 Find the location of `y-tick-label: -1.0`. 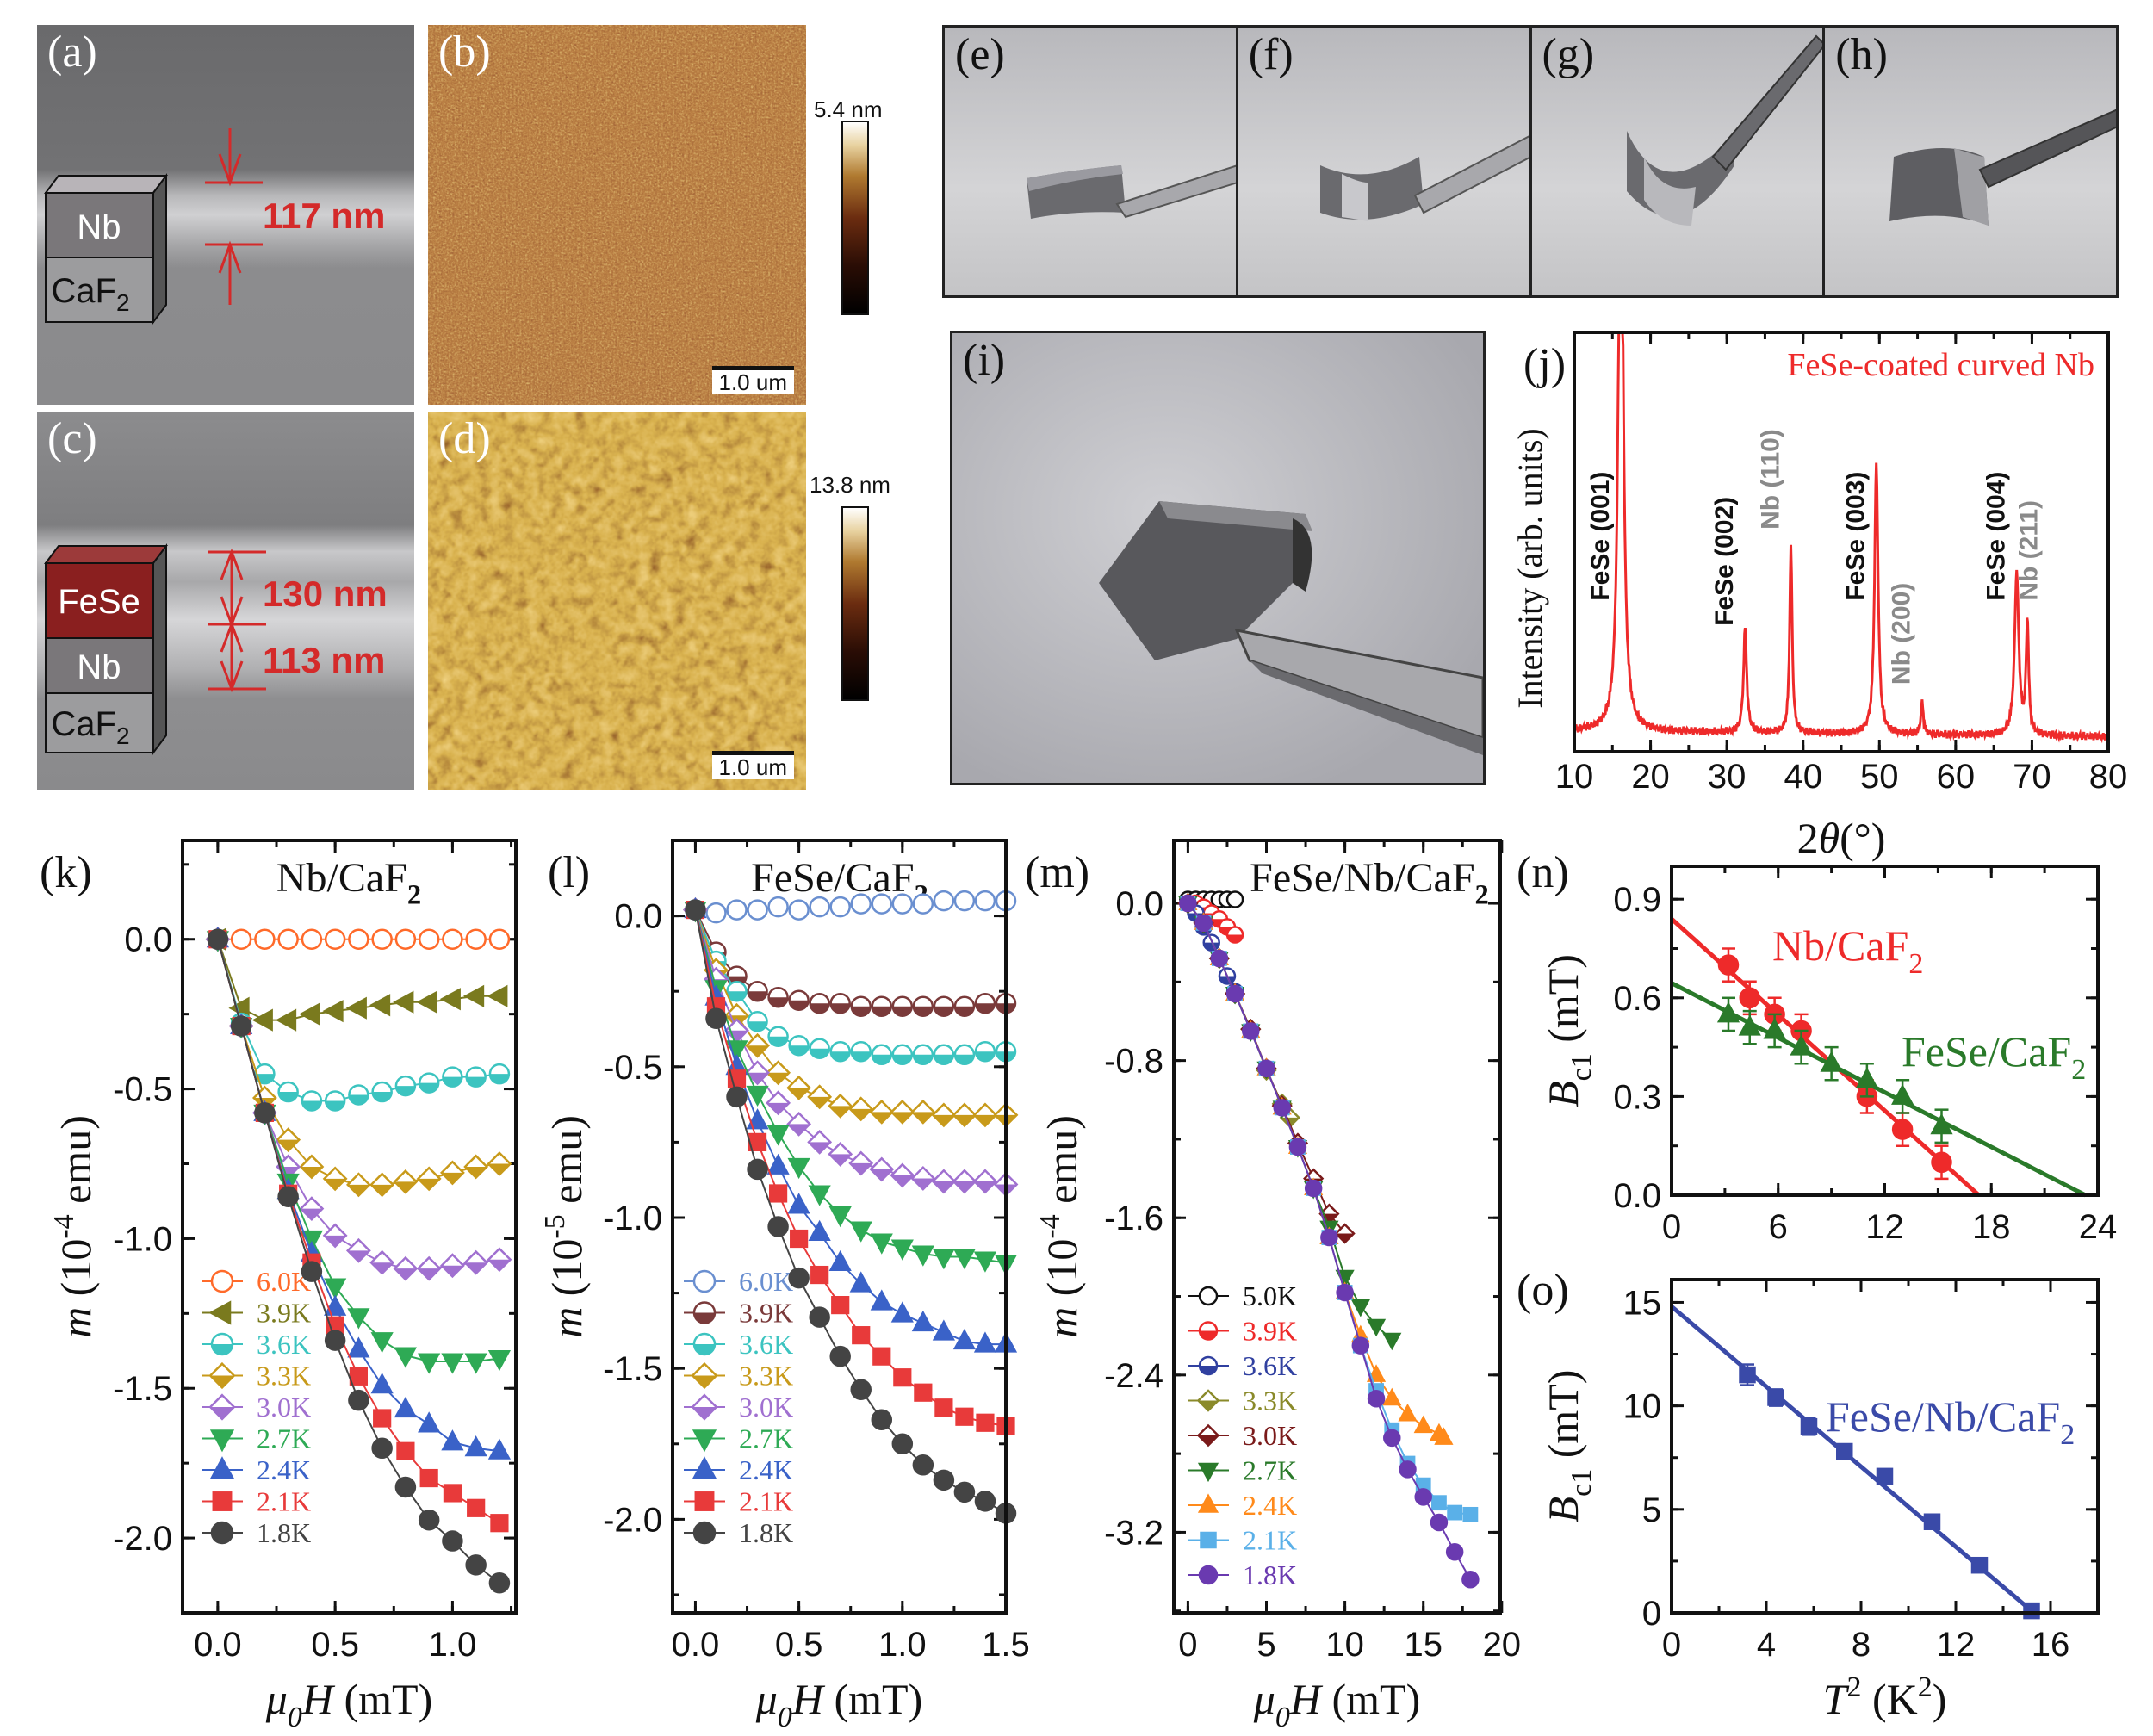

y-tick-label: -1.0 is located at coordinates (143, 1239).